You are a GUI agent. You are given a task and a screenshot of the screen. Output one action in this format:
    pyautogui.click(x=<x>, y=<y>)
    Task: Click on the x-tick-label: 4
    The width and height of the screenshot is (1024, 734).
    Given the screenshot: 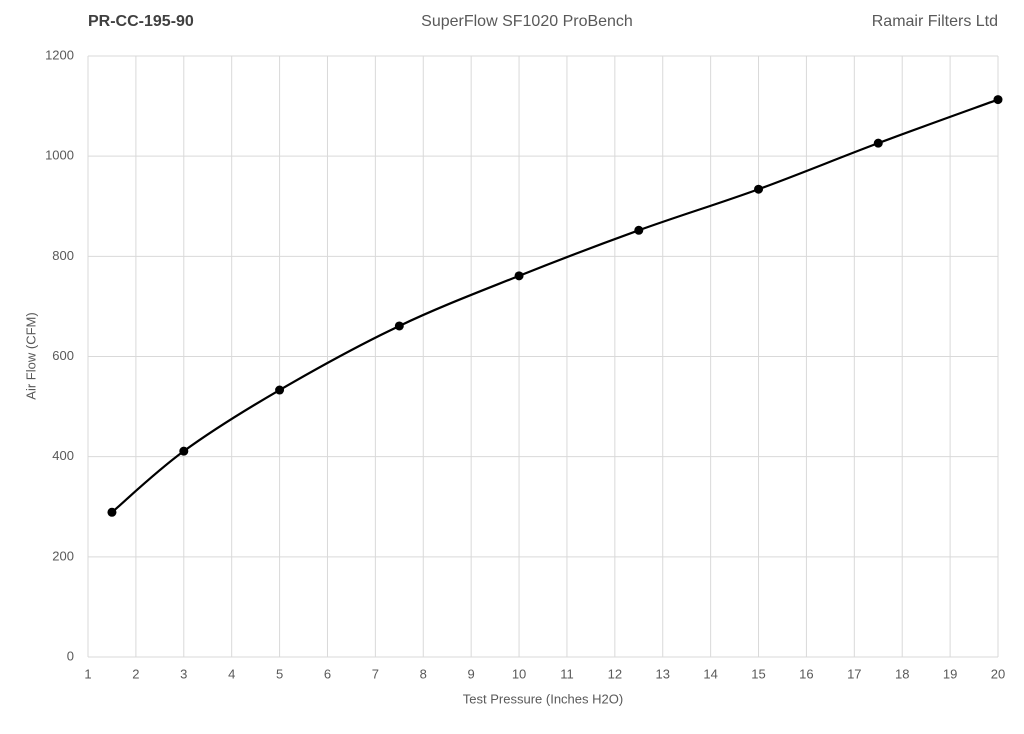 What is the action you would take?
    pyautogui.click(x=231, y=673)
    